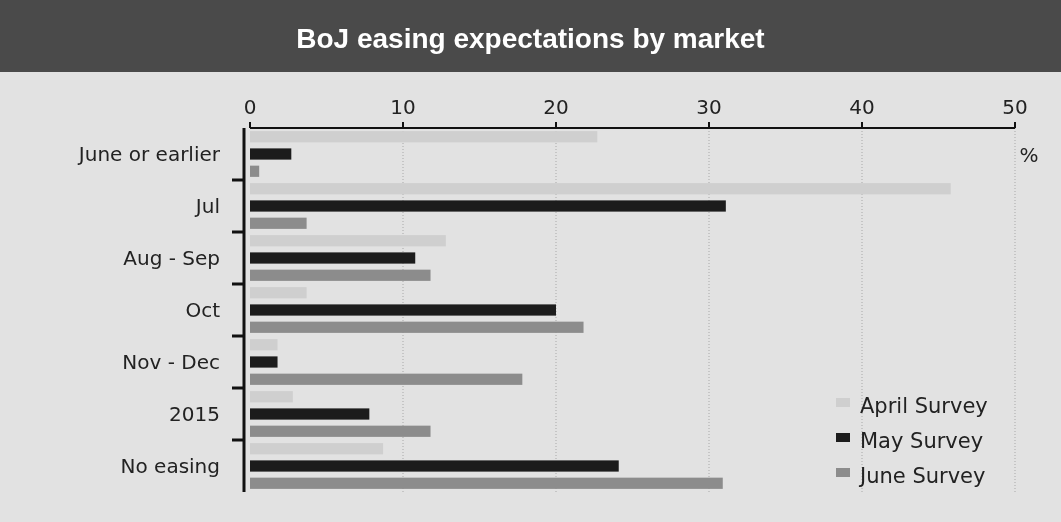  Describe the element at coordinates (403, 107) in the screenshot. I see `x-tick-label: 10` at that location.